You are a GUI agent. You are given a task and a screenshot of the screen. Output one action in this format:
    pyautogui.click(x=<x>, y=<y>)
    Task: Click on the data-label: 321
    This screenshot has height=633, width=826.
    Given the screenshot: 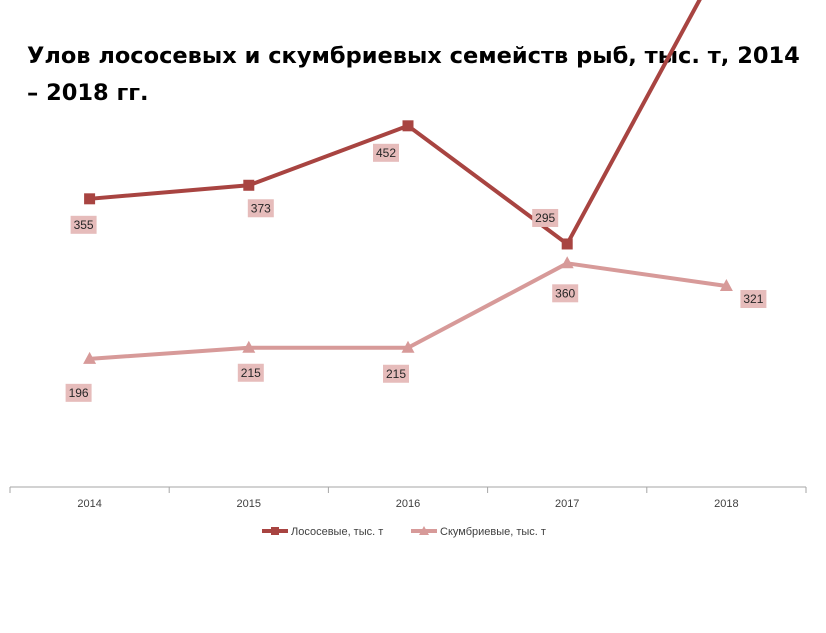 What is the action you would take?
    pyautogui.click(x=753, y=299)
    